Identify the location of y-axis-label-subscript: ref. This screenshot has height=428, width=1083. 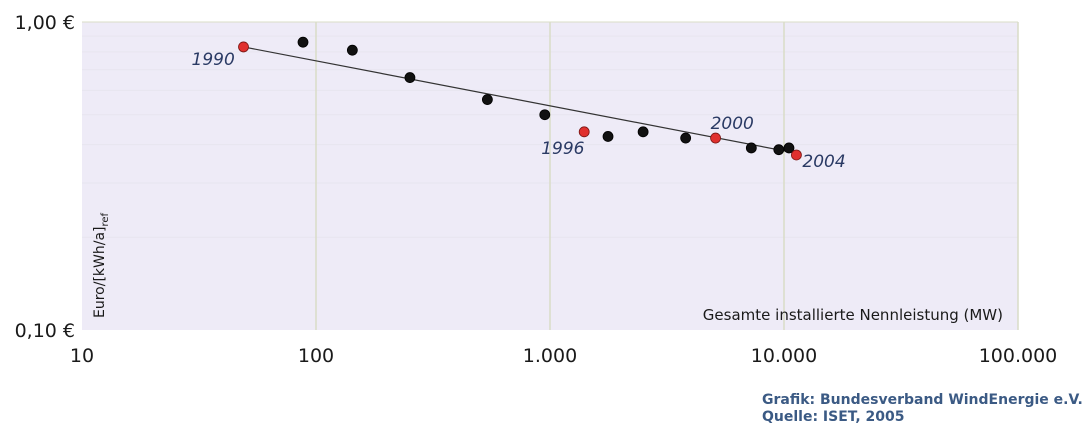
(105, 219).